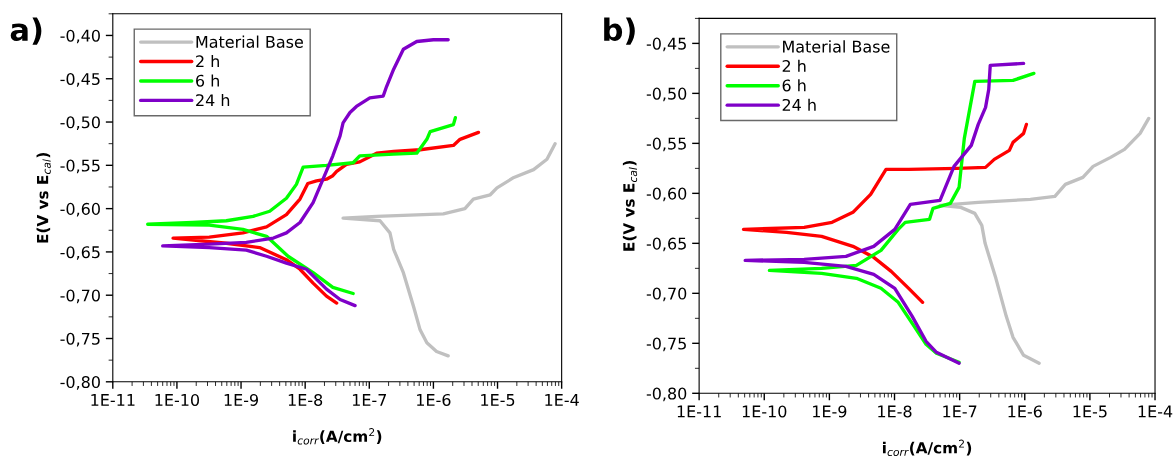 The image size is (1175, 460). I want to click on text: b), so click(619, 31).